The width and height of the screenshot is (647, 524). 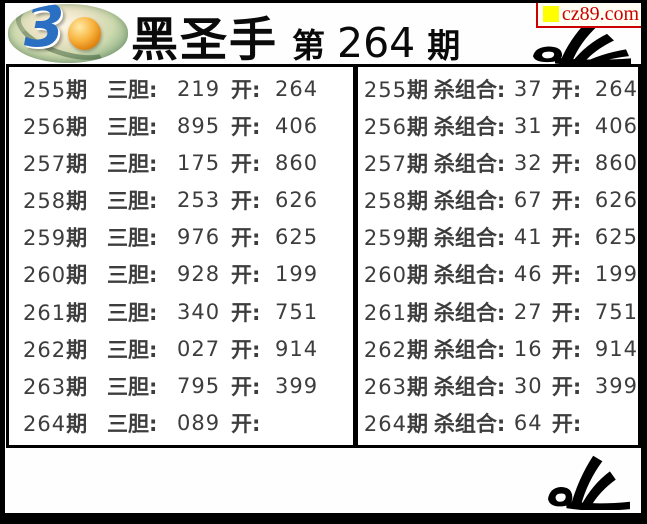 I want to click on open-result: 914, so click(x=616, y=348).